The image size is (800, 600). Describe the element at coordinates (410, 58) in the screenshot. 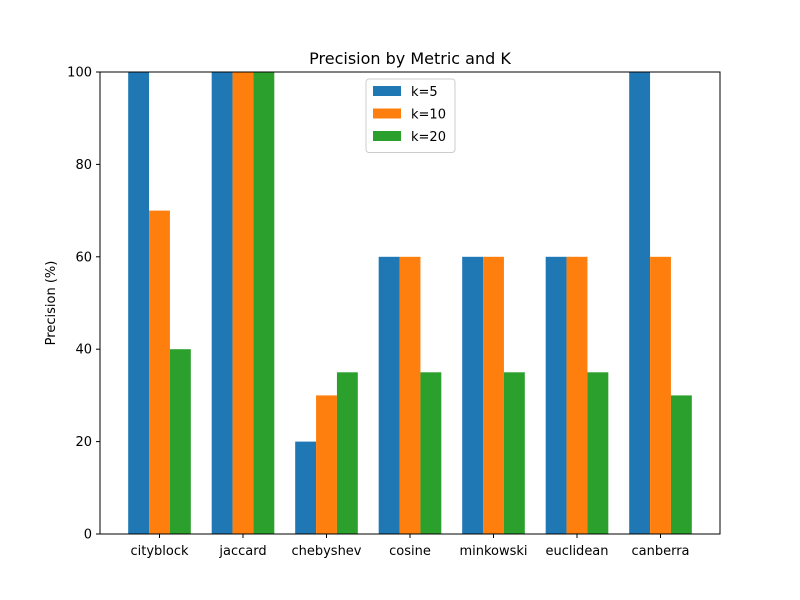

I see `chart-title: Precision by Metric and K` at that location.